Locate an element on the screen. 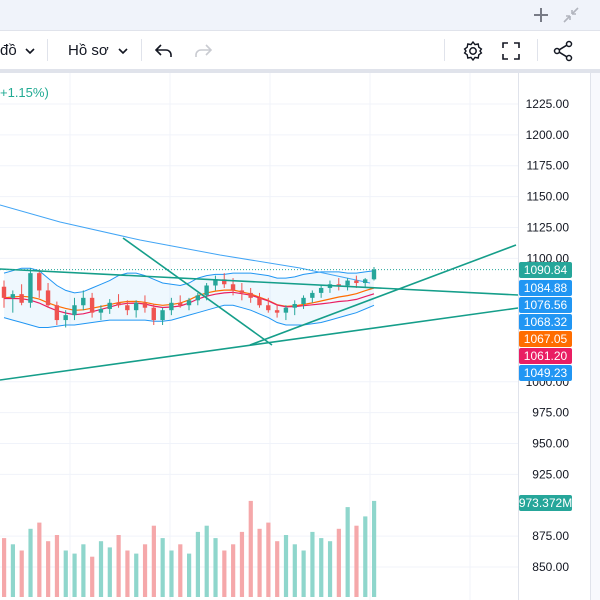  price-tick-label: 875.00 is located at coordinates (550, 536).